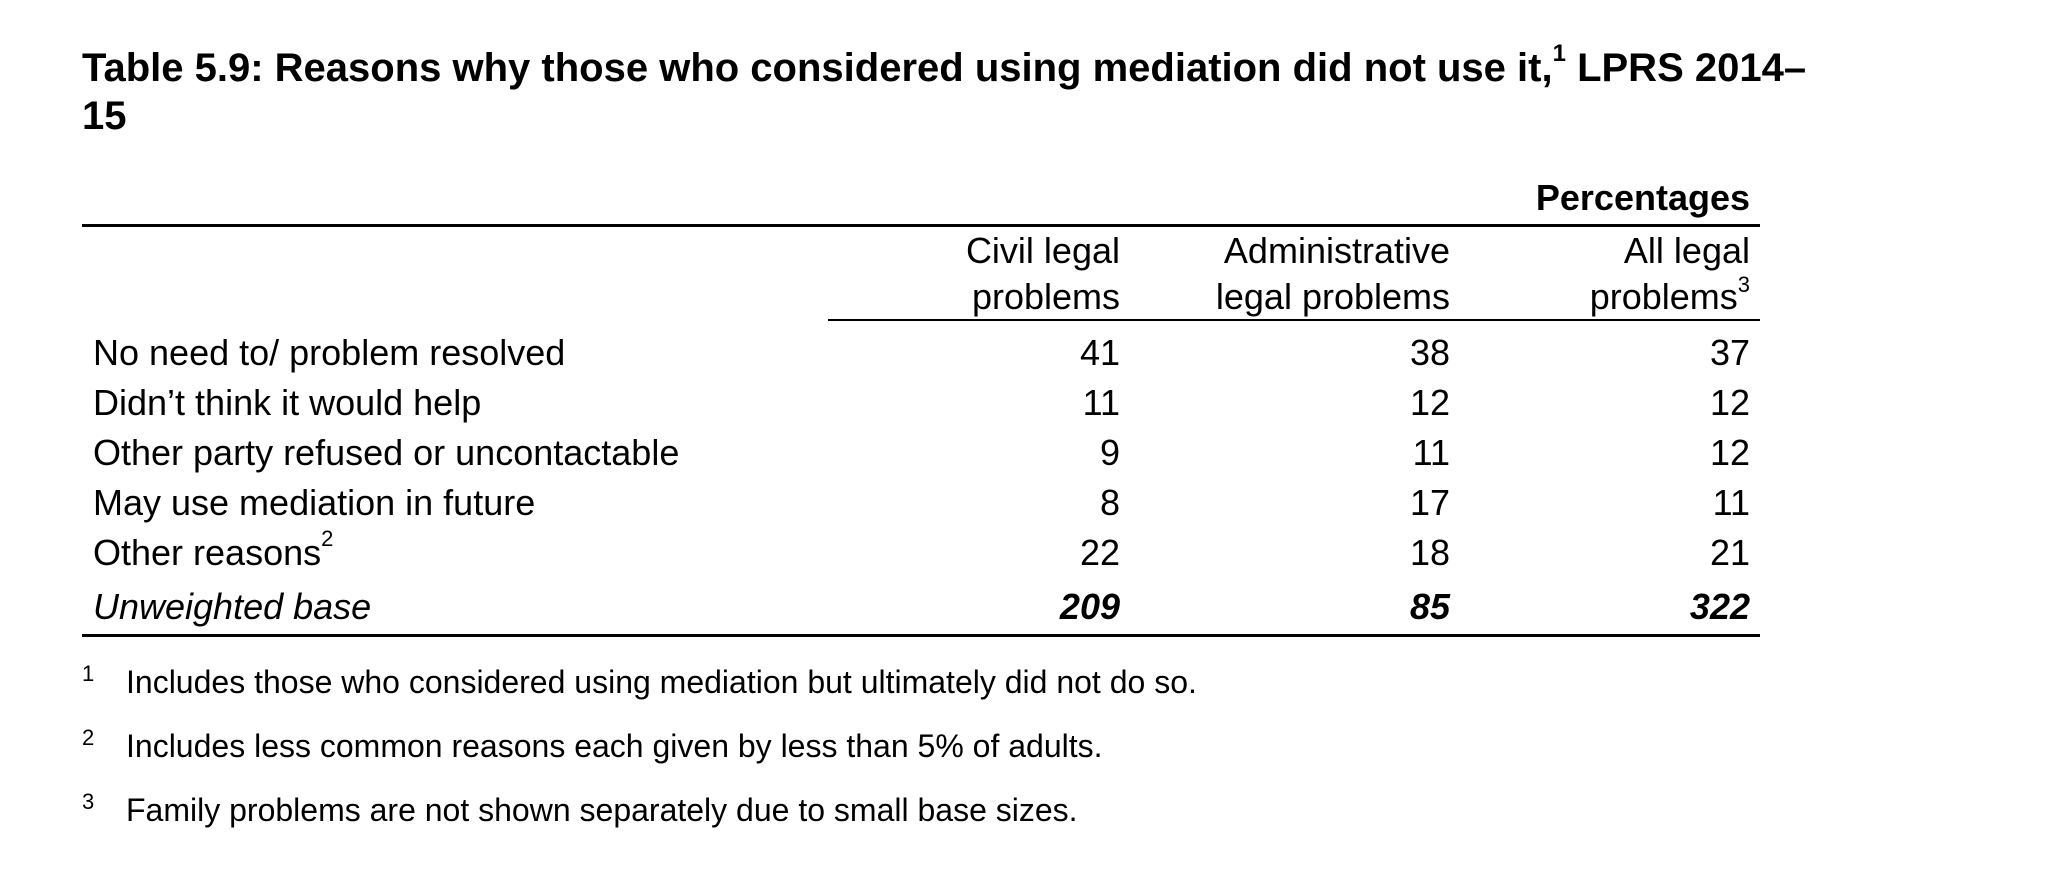 The height and width of the screenshot is (891, 2048). I want to click on table-title-footnote-ref: 1, so click(1559, 53).